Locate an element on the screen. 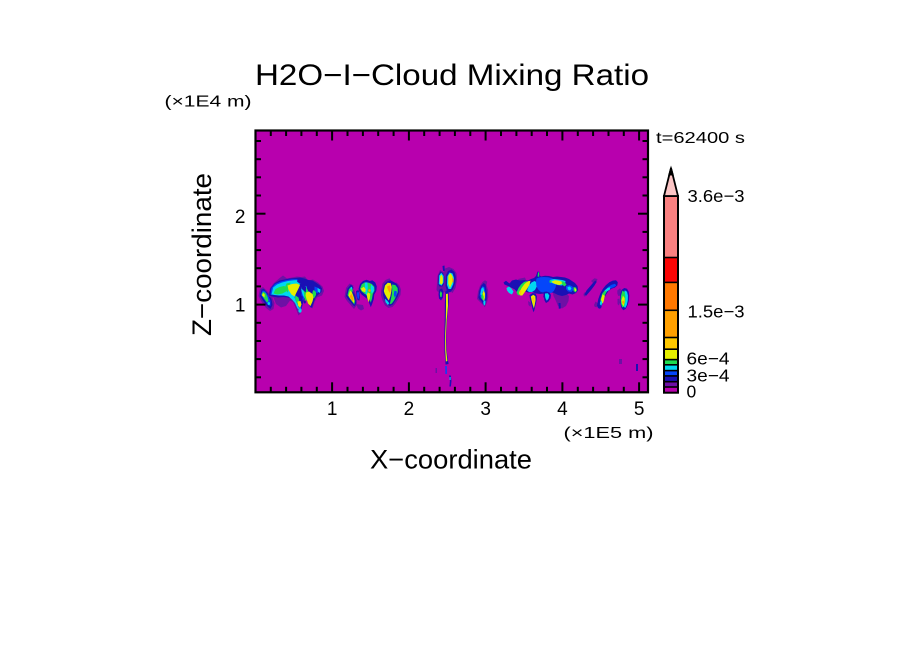  svg-text: 4 is located at coordinates (562, 409).